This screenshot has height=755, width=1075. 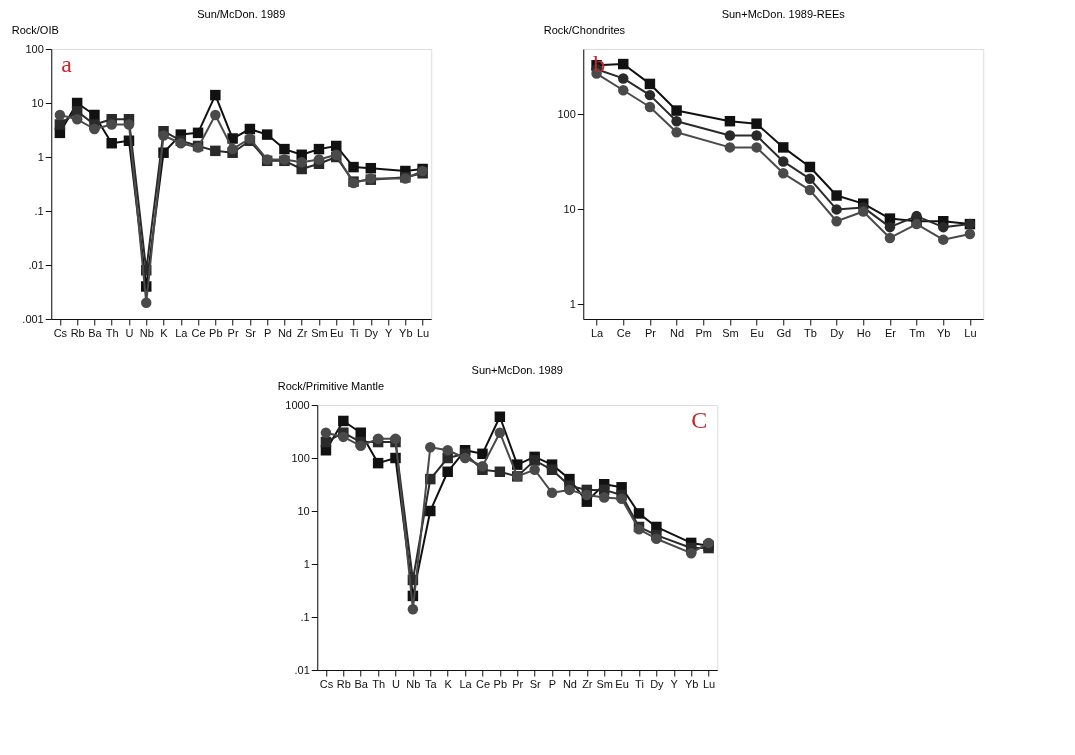 What do you see at coordinates (33, 318) in the screenshot?
I see `y-tick-label: .001` at bounding box center [33, 318].